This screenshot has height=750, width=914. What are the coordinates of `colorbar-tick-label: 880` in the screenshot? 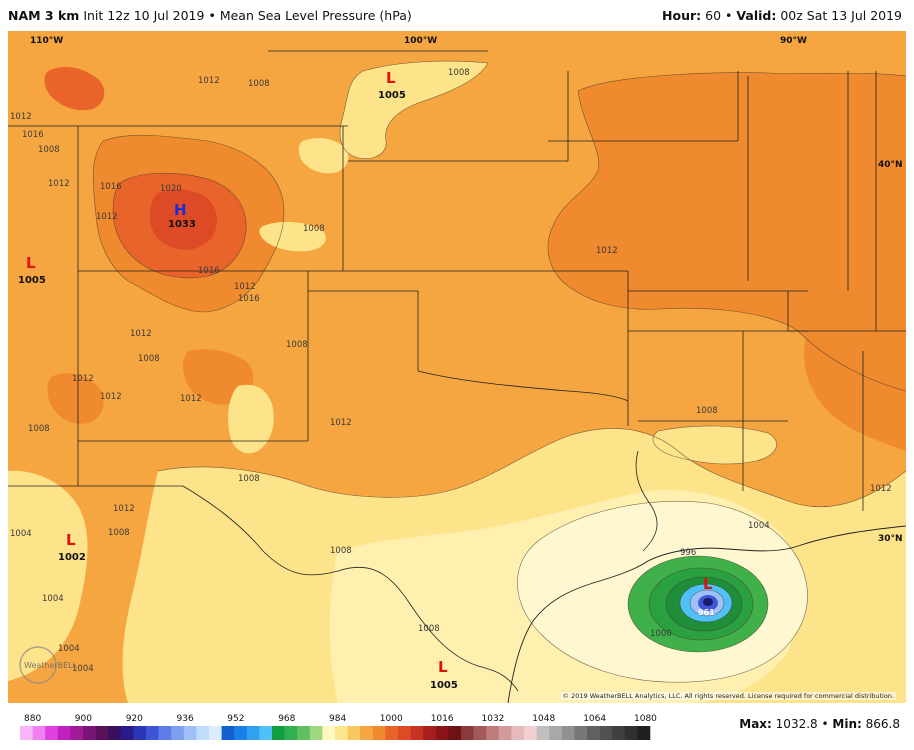 It's located at (32, 719).